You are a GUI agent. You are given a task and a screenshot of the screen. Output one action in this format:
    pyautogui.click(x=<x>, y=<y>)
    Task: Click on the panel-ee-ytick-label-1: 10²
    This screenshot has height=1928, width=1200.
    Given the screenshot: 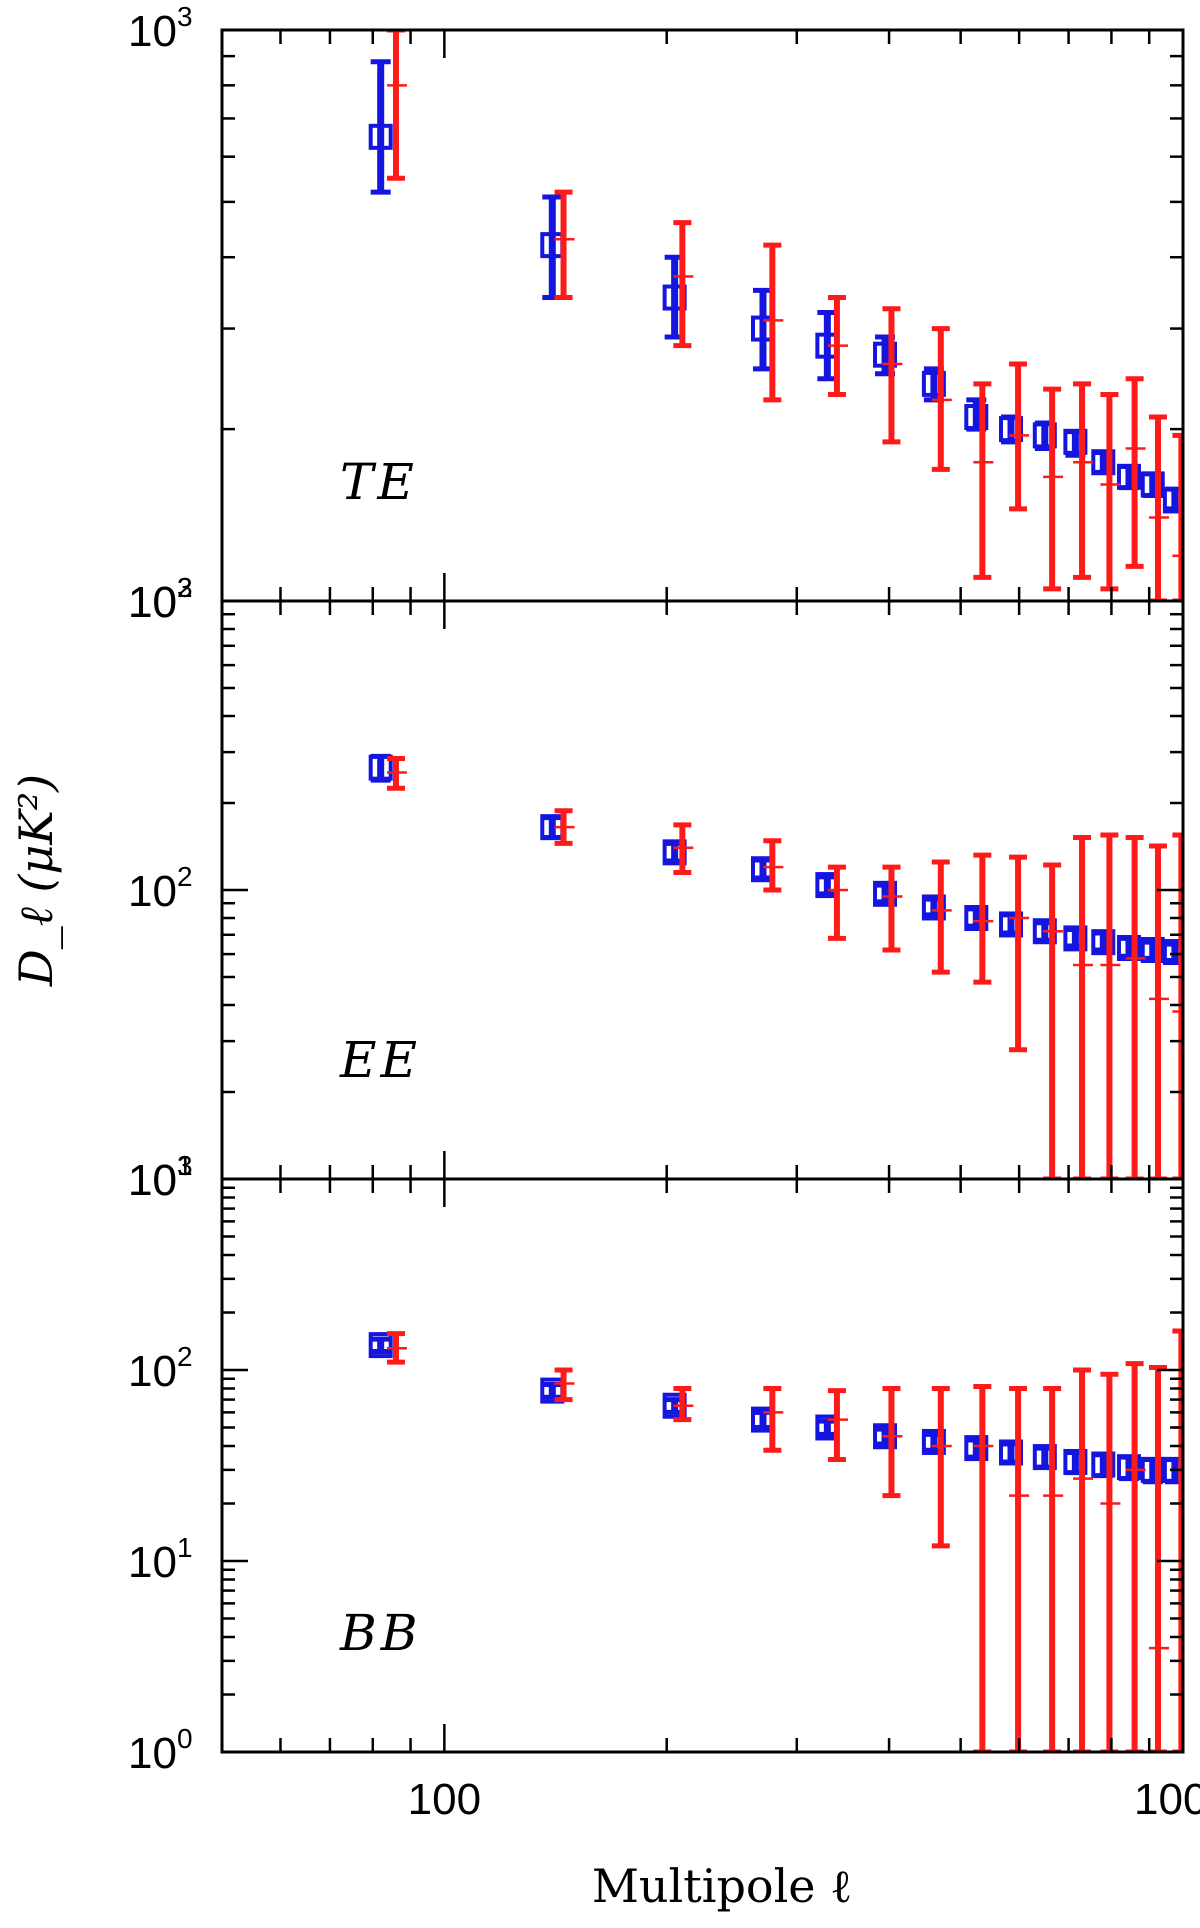 What is the action you would take?
    pyautogui.click(x=160, y=888)
    